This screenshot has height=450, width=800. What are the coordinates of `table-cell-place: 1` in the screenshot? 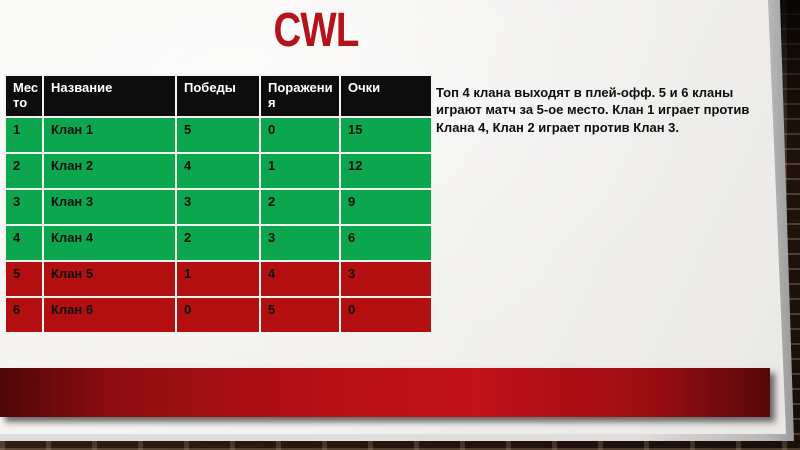 It's located at (24, 135).